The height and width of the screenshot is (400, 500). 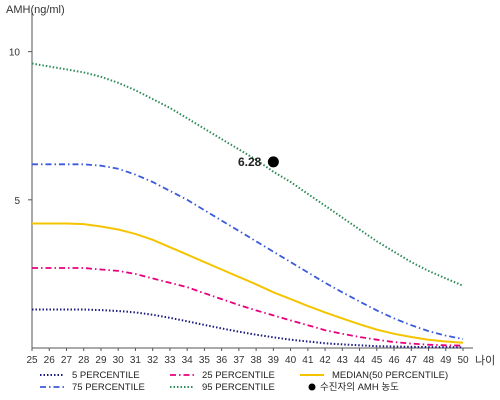 What do you see at coordinates (446, 360) in the screenshot?
I see `x-tick-label: 49` at bounding box center [446, 360].